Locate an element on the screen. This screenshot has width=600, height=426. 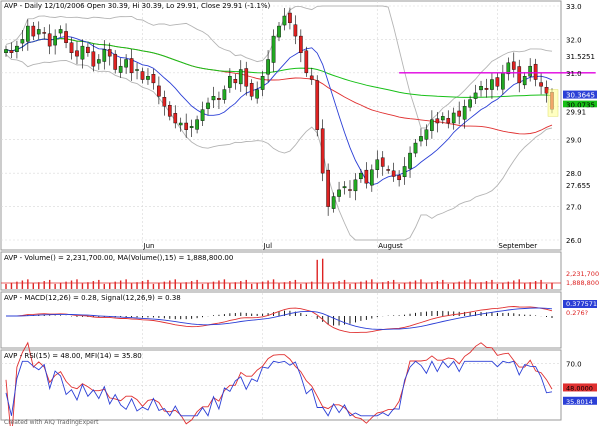
mfi-value-label: 35.8014 is located at coordinates (579, 402).